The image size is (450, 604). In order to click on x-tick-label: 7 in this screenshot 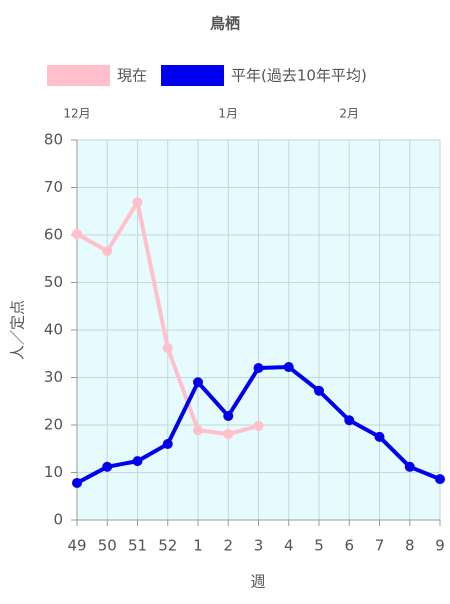, I will do `click(380, 546)`.